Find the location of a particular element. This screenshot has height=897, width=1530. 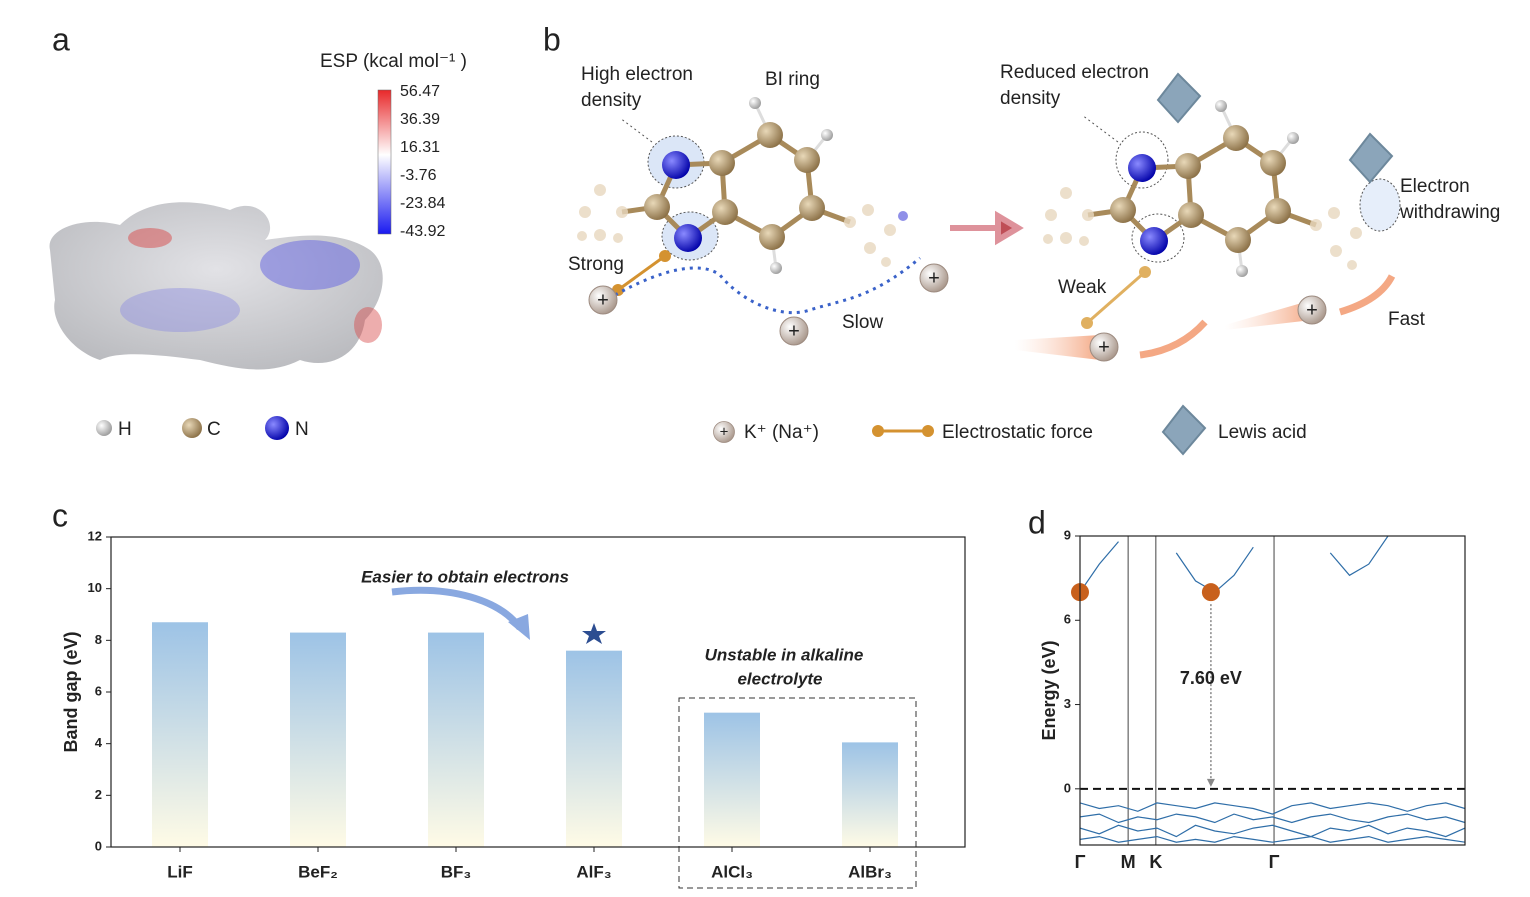

lewis-acid is located at coordinates (1371, 158).